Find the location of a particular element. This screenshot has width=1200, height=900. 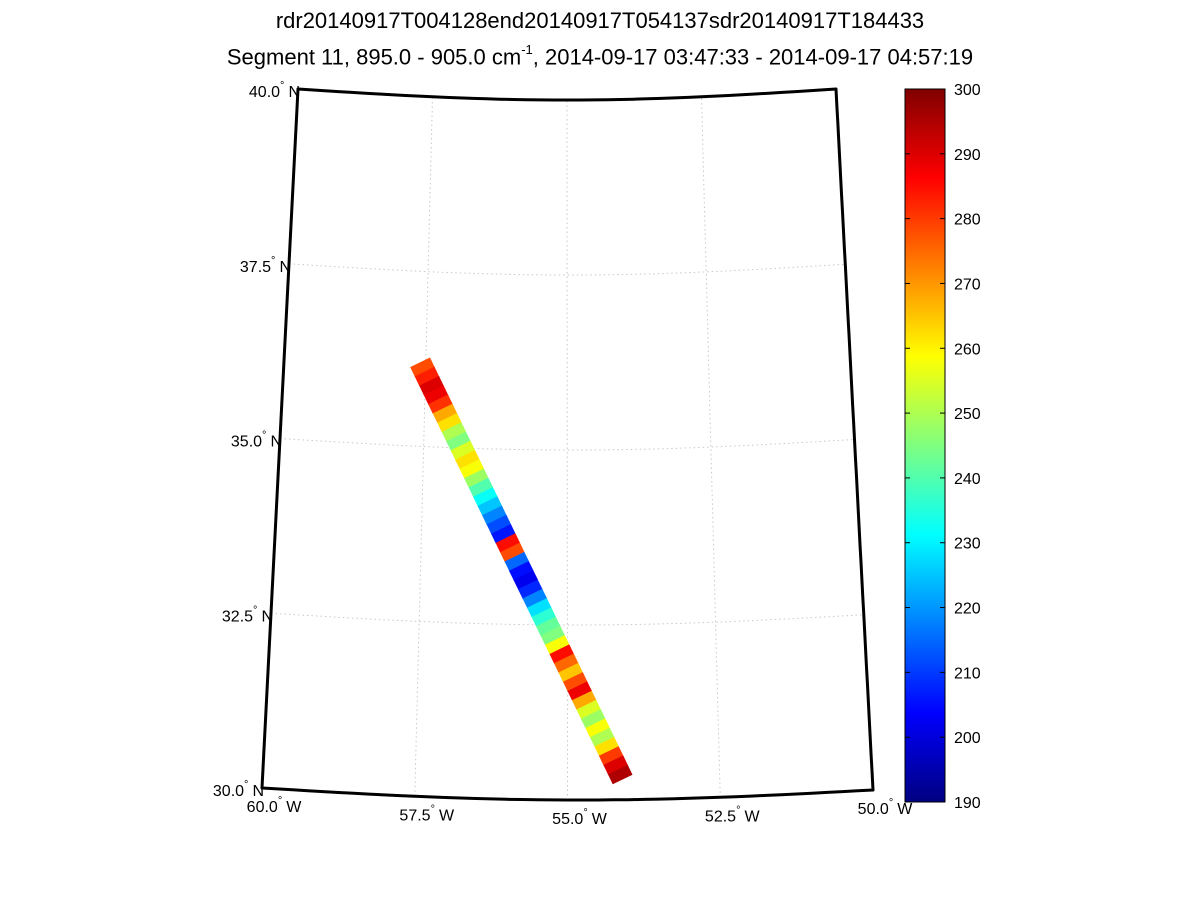

colorbar-tick-label: 300 is located at coordinates (967, 90).